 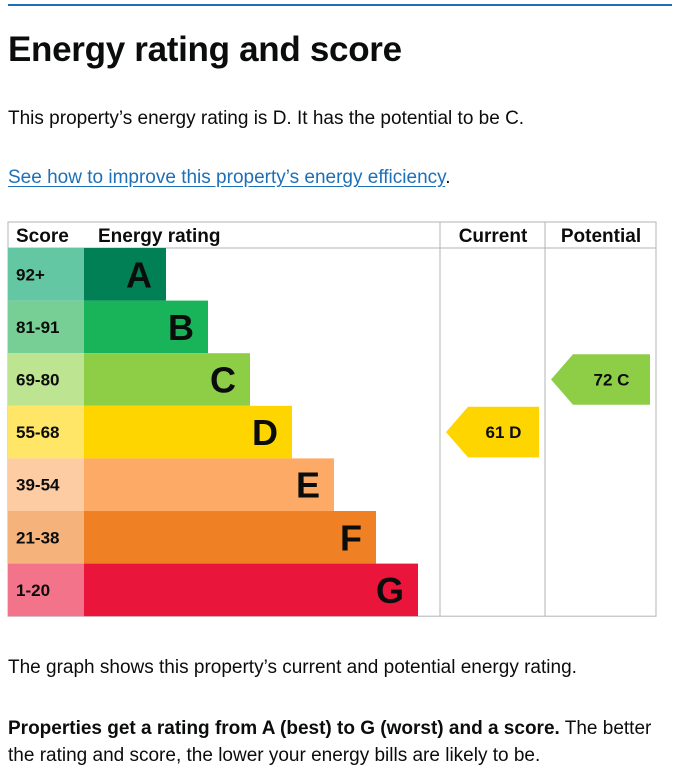 I want to click on rating-letter-a: A, so click(x=139, y=274).